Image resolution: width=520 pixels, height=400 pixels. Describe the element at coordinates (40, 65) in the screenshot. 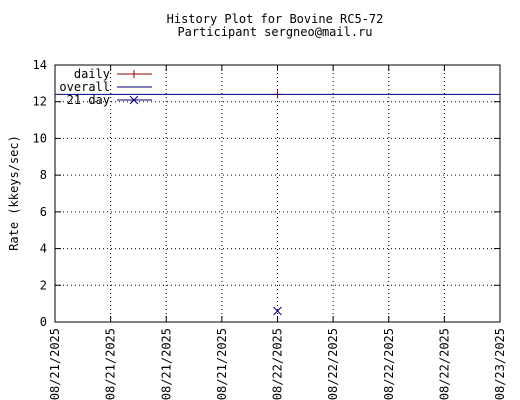

I see `y-tick-label: 14` at that location.